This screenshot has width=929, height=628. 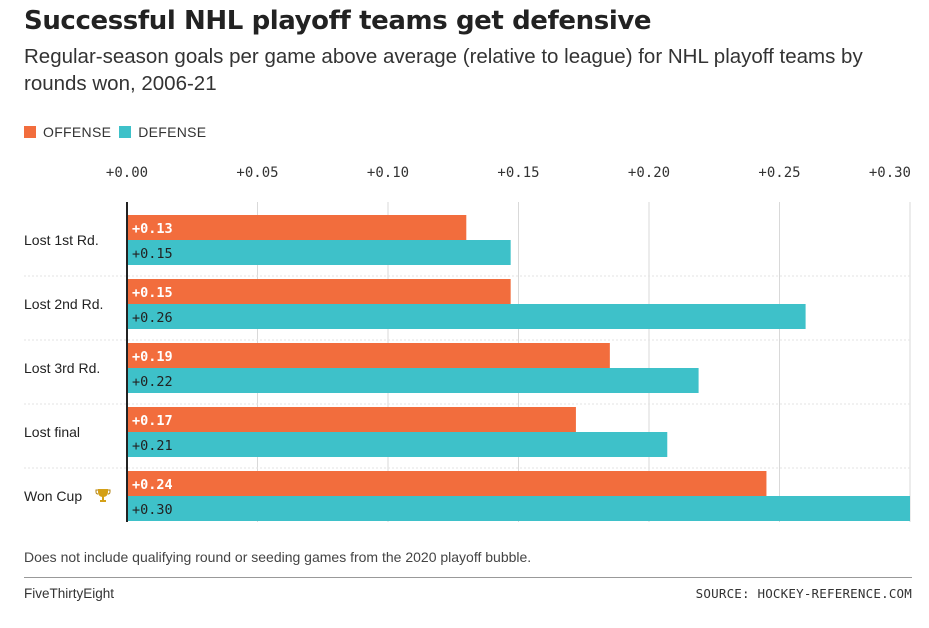 What do you see at coordinates (103, 495) in the screenshot?
I see `trophy-icon` at bounding box center [103, 495].